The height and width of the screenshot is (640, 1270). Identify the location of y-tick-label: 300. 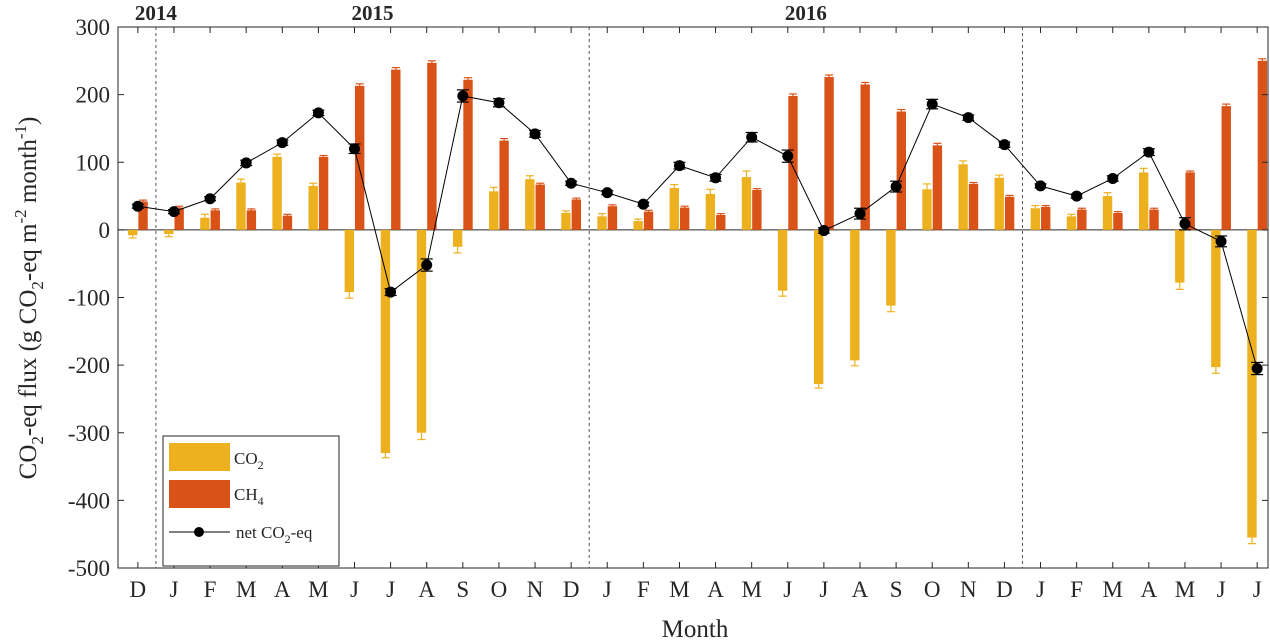
(93, 27).